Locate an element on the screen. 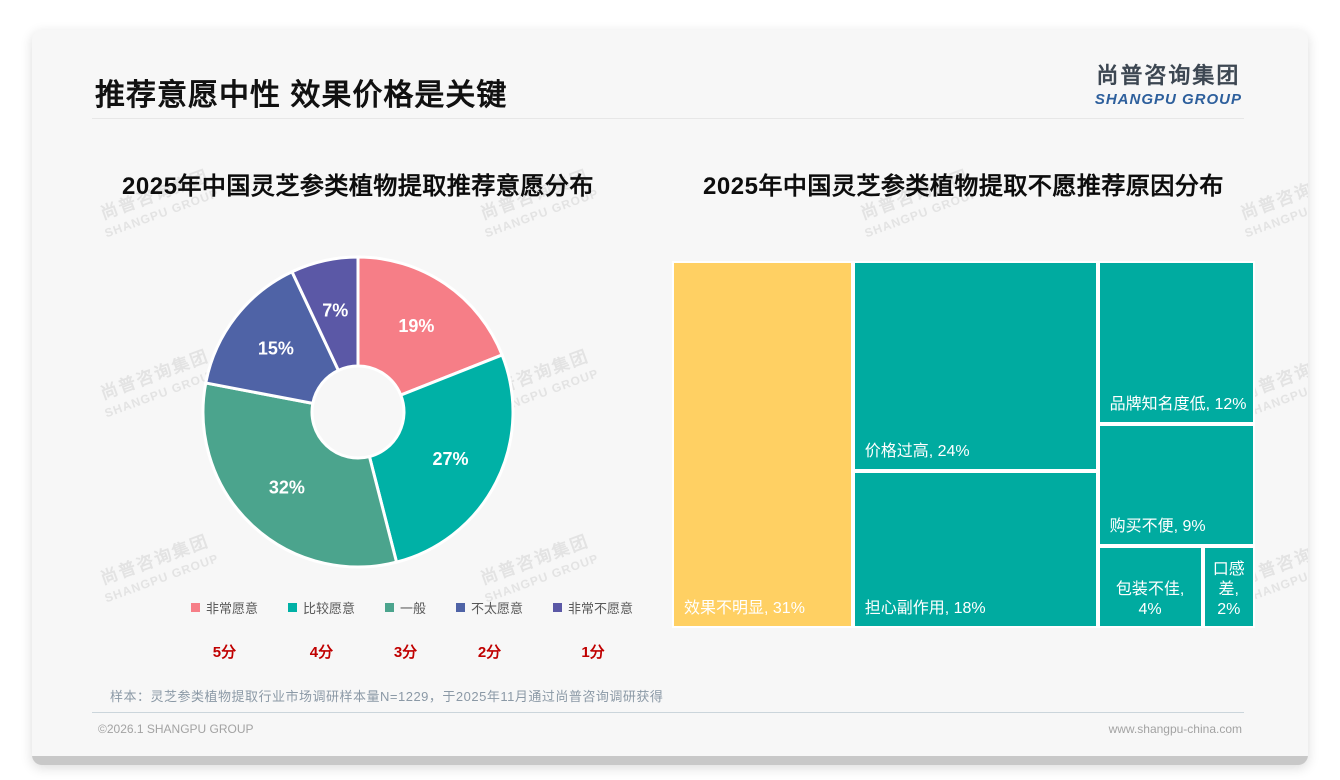 The height and width of the screenshot is (780, 1340). legend-score: 4分 is located at coordinates (321, 652).